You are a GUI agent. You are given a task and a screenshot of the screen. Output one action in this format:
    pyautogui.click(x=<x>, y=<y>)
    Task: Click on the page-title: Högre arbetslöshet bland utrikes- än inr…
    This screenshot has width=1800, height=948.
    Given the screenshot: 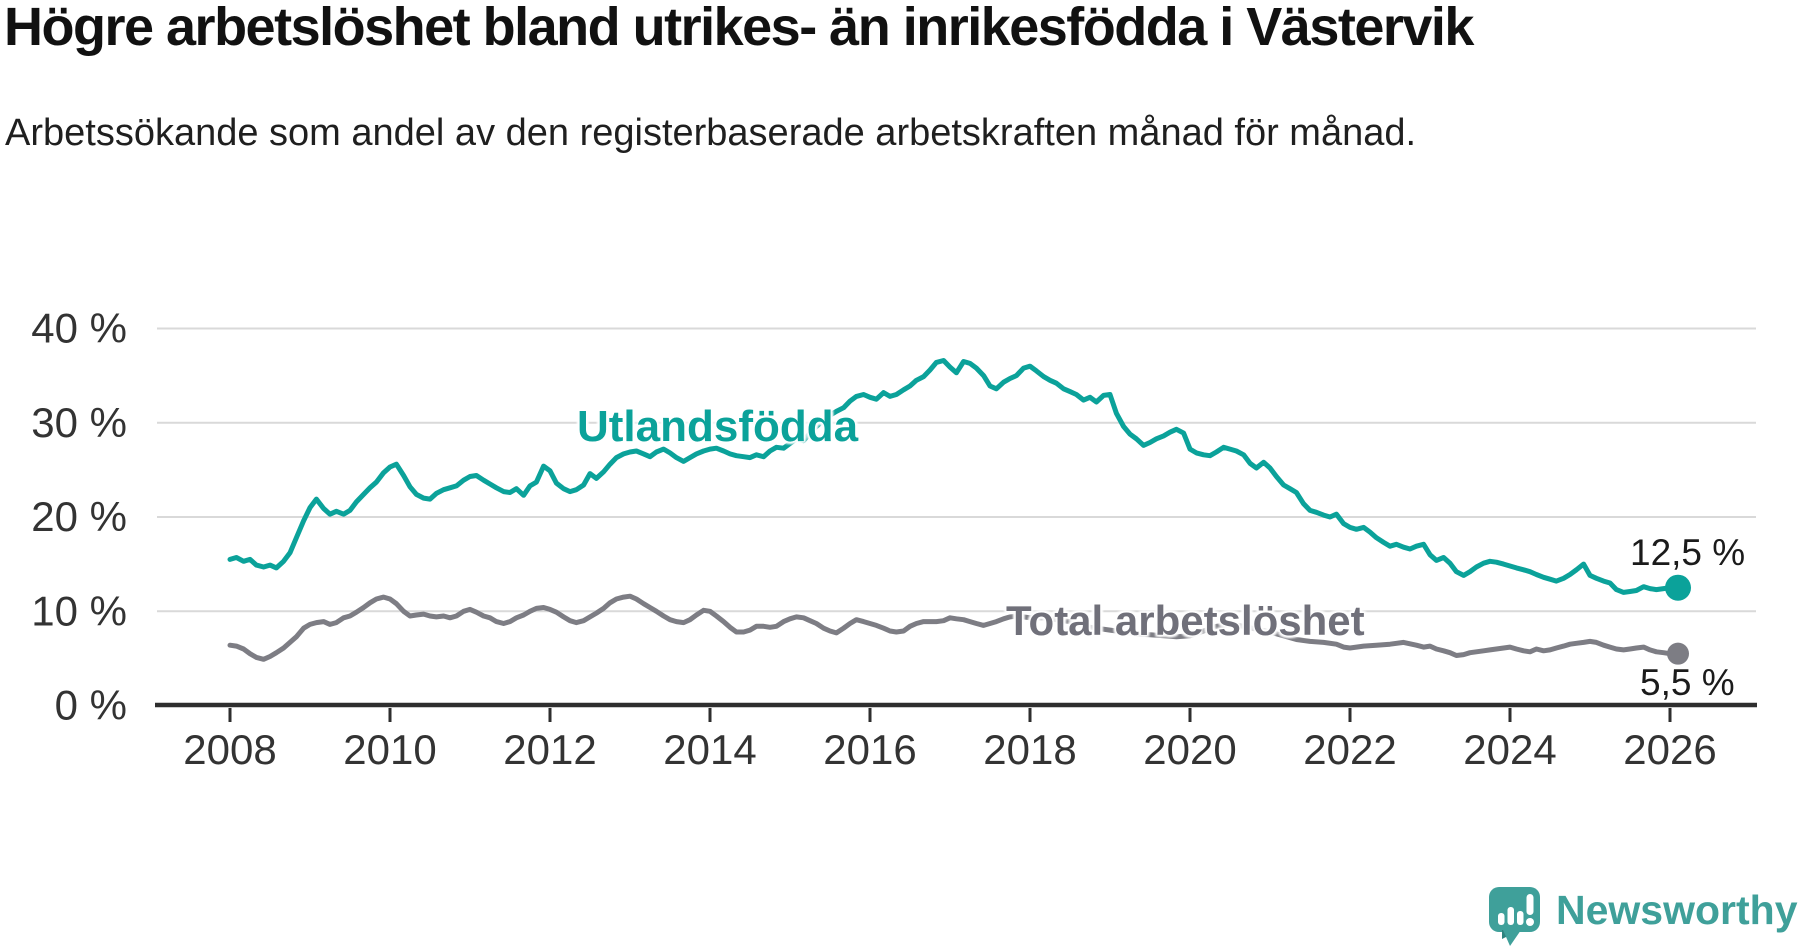 What is the action you would take?
    pyautogui.click(x=739, y=28)
    